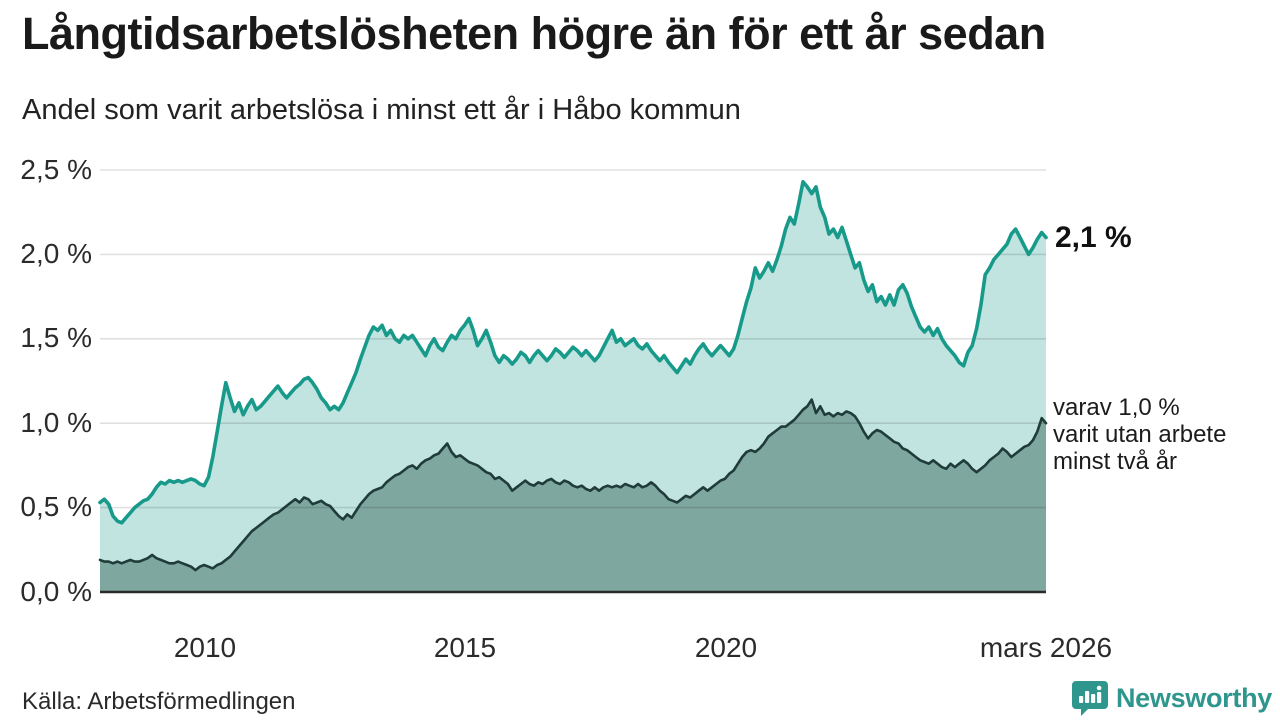 The image size is (1280, 720). I want to click on y-axis-tick-label: 1,5 %, so click(56, 337).